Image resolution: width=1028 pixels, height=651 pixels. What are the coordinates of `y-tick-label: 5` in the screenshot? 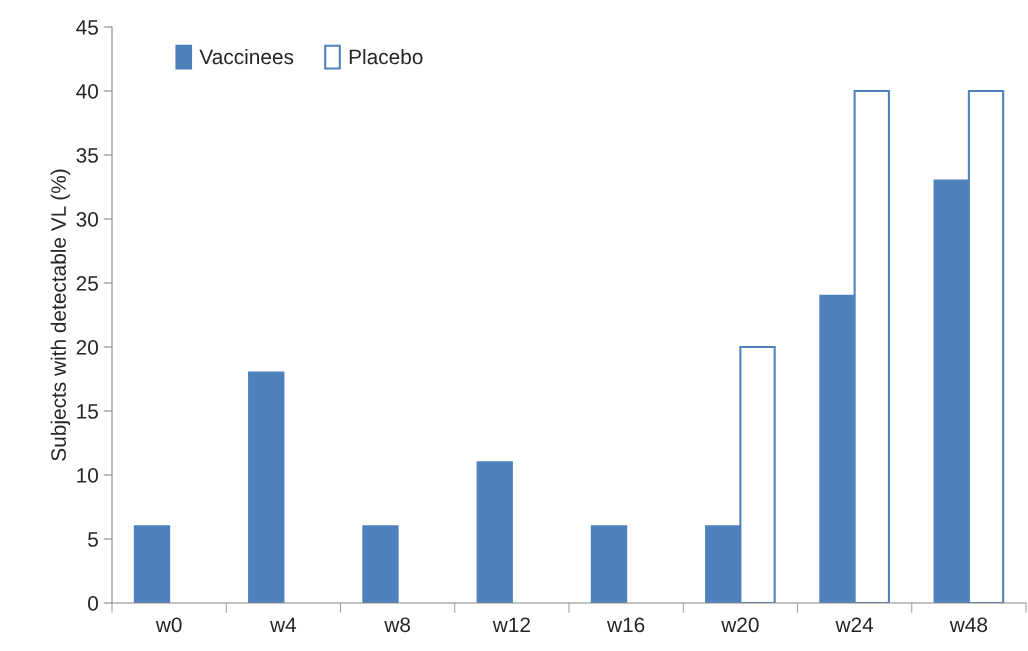 It's located at (93, 539).